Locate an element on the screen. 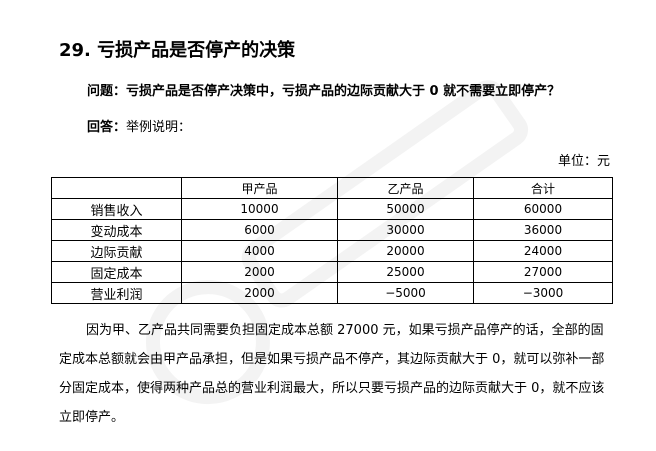 The image size is (656, 451). table-row: 变动成本 6000 30000 36000 is located at coordinates (332, 230).